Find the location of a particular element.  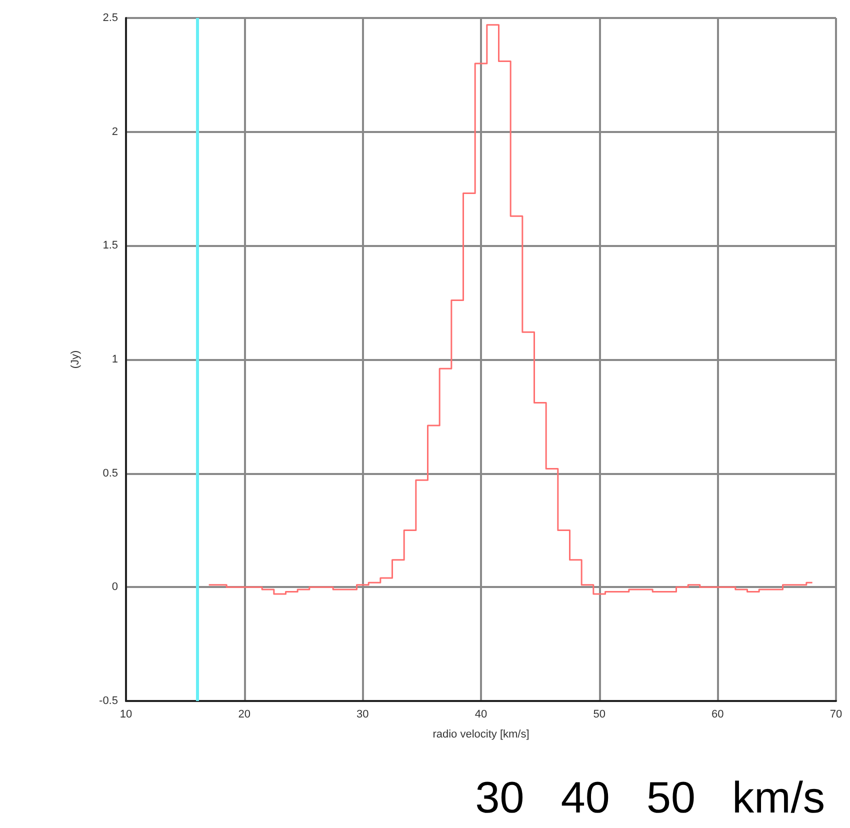

y-tick-label: 2.5 is located at coordinates (110, 18).